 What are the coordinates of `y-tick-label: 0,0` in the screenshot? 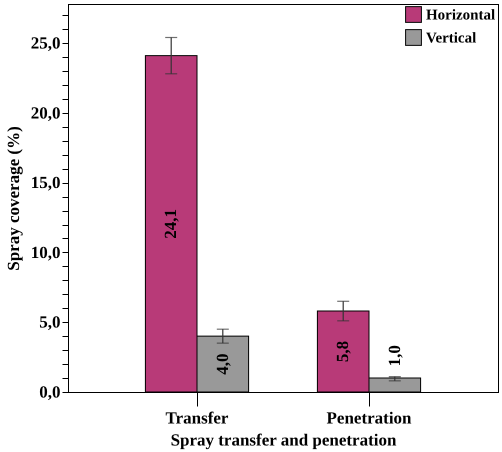 It's located at (49, 392).